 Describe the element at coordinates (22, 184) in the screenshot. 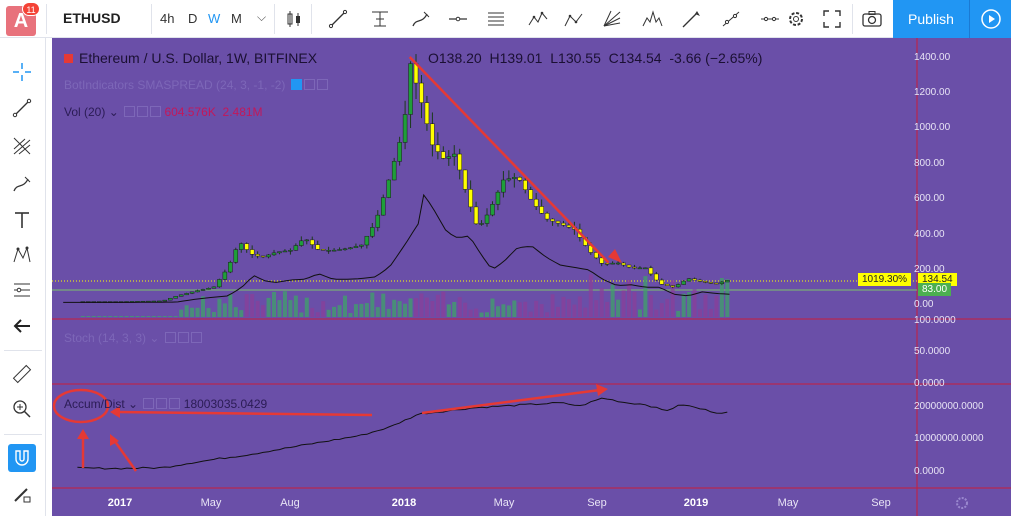

I see `brush-tool-icon` at that location.